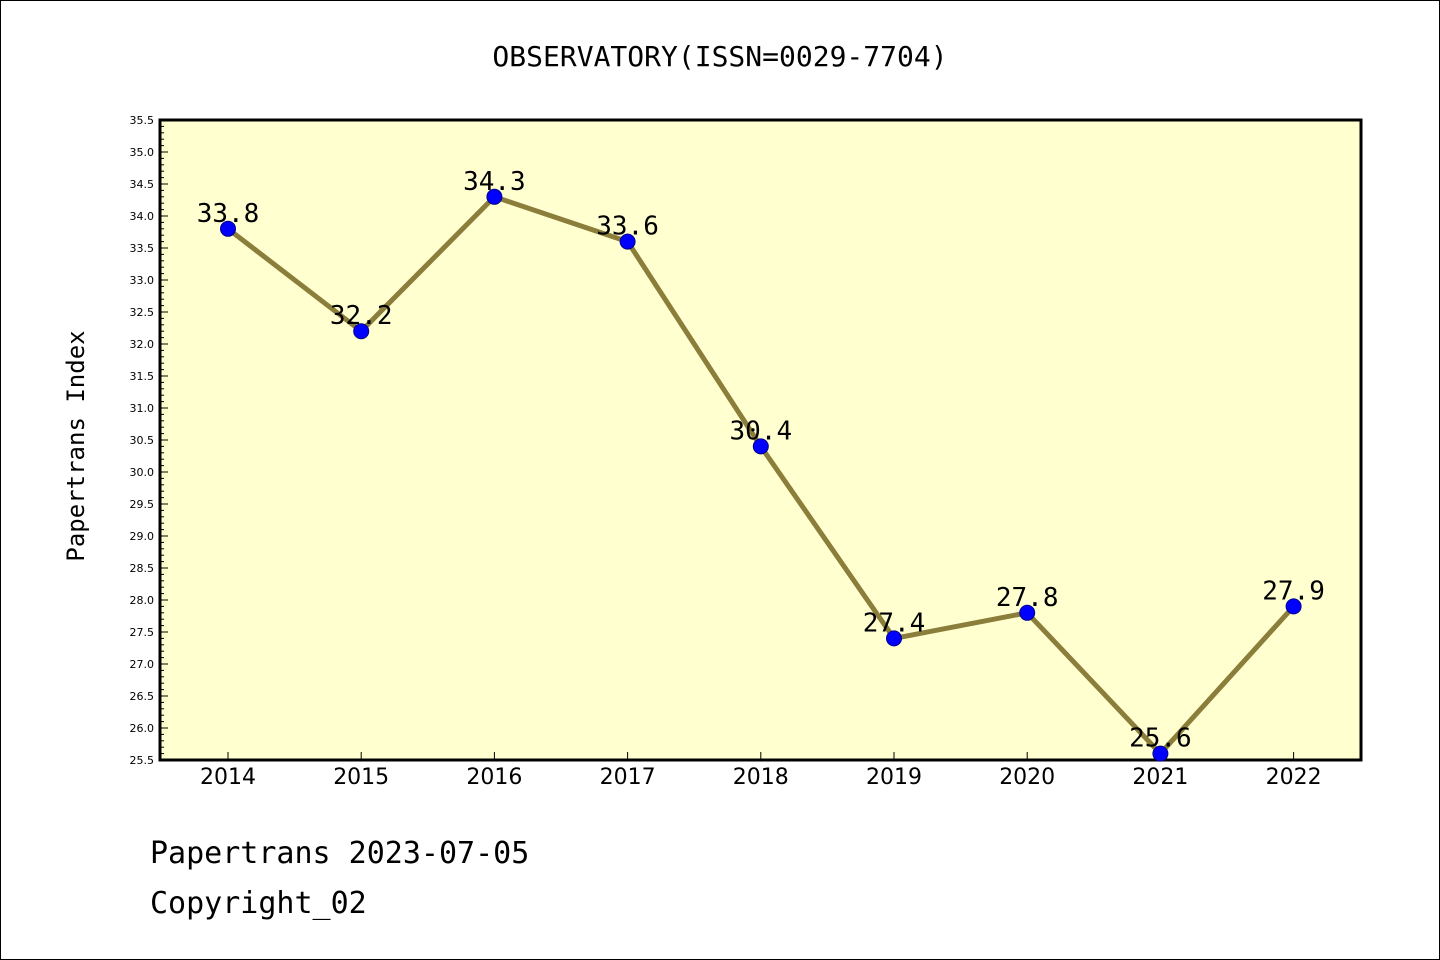 The width and height of the screenshot is (1440, 960). I want to click on y-axis-label: Papertrans Index, so click(76, 445).